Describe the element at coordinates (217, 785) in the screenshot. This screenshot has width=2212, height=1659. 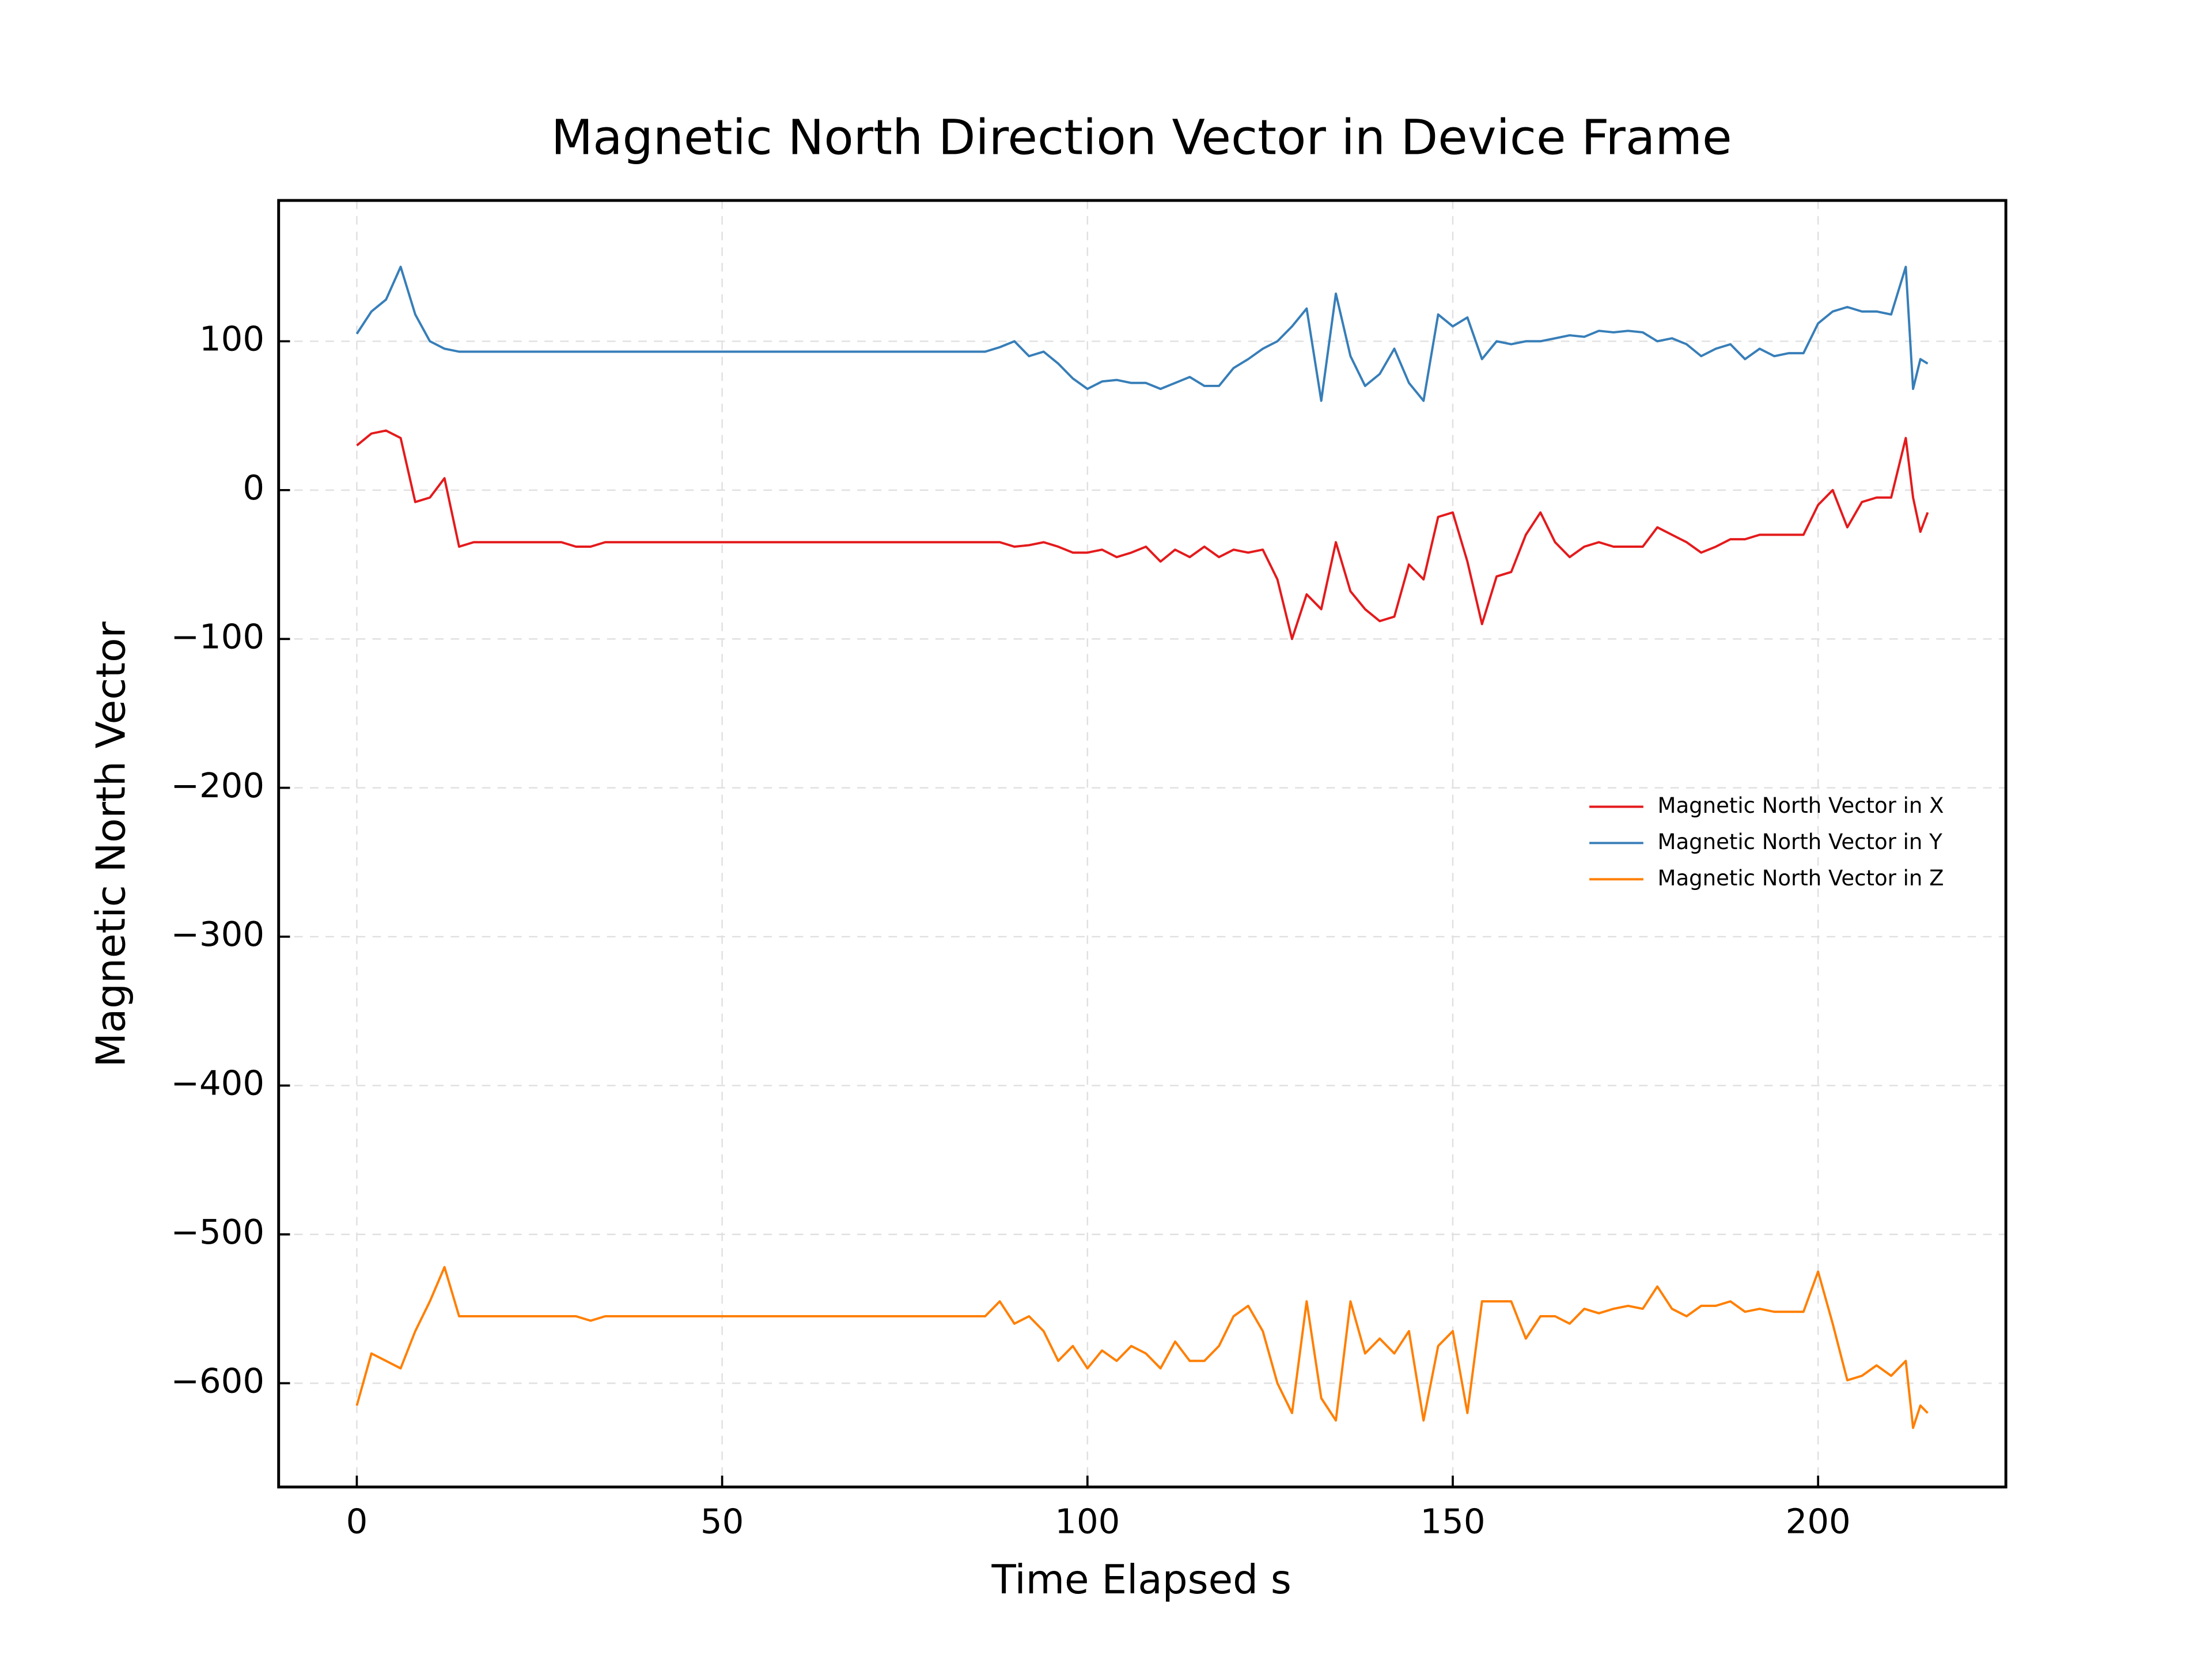
I see `y-tick-label: −200` at that location.